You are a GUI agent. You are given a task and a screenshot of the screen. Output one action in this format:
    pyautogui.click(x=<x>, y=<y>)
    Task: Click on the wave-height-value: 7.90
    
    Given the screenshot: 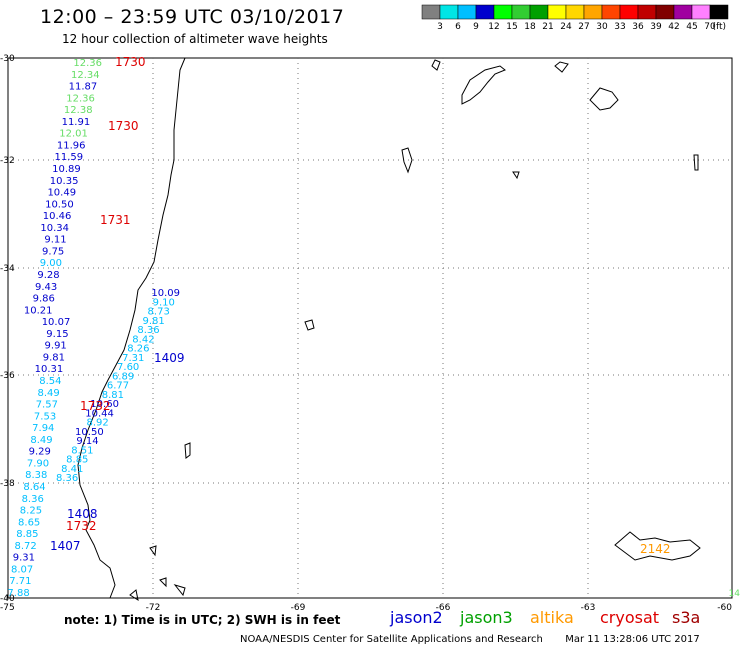 What is the action you would take?
    pyautogui.click(x=38, y=463)
    